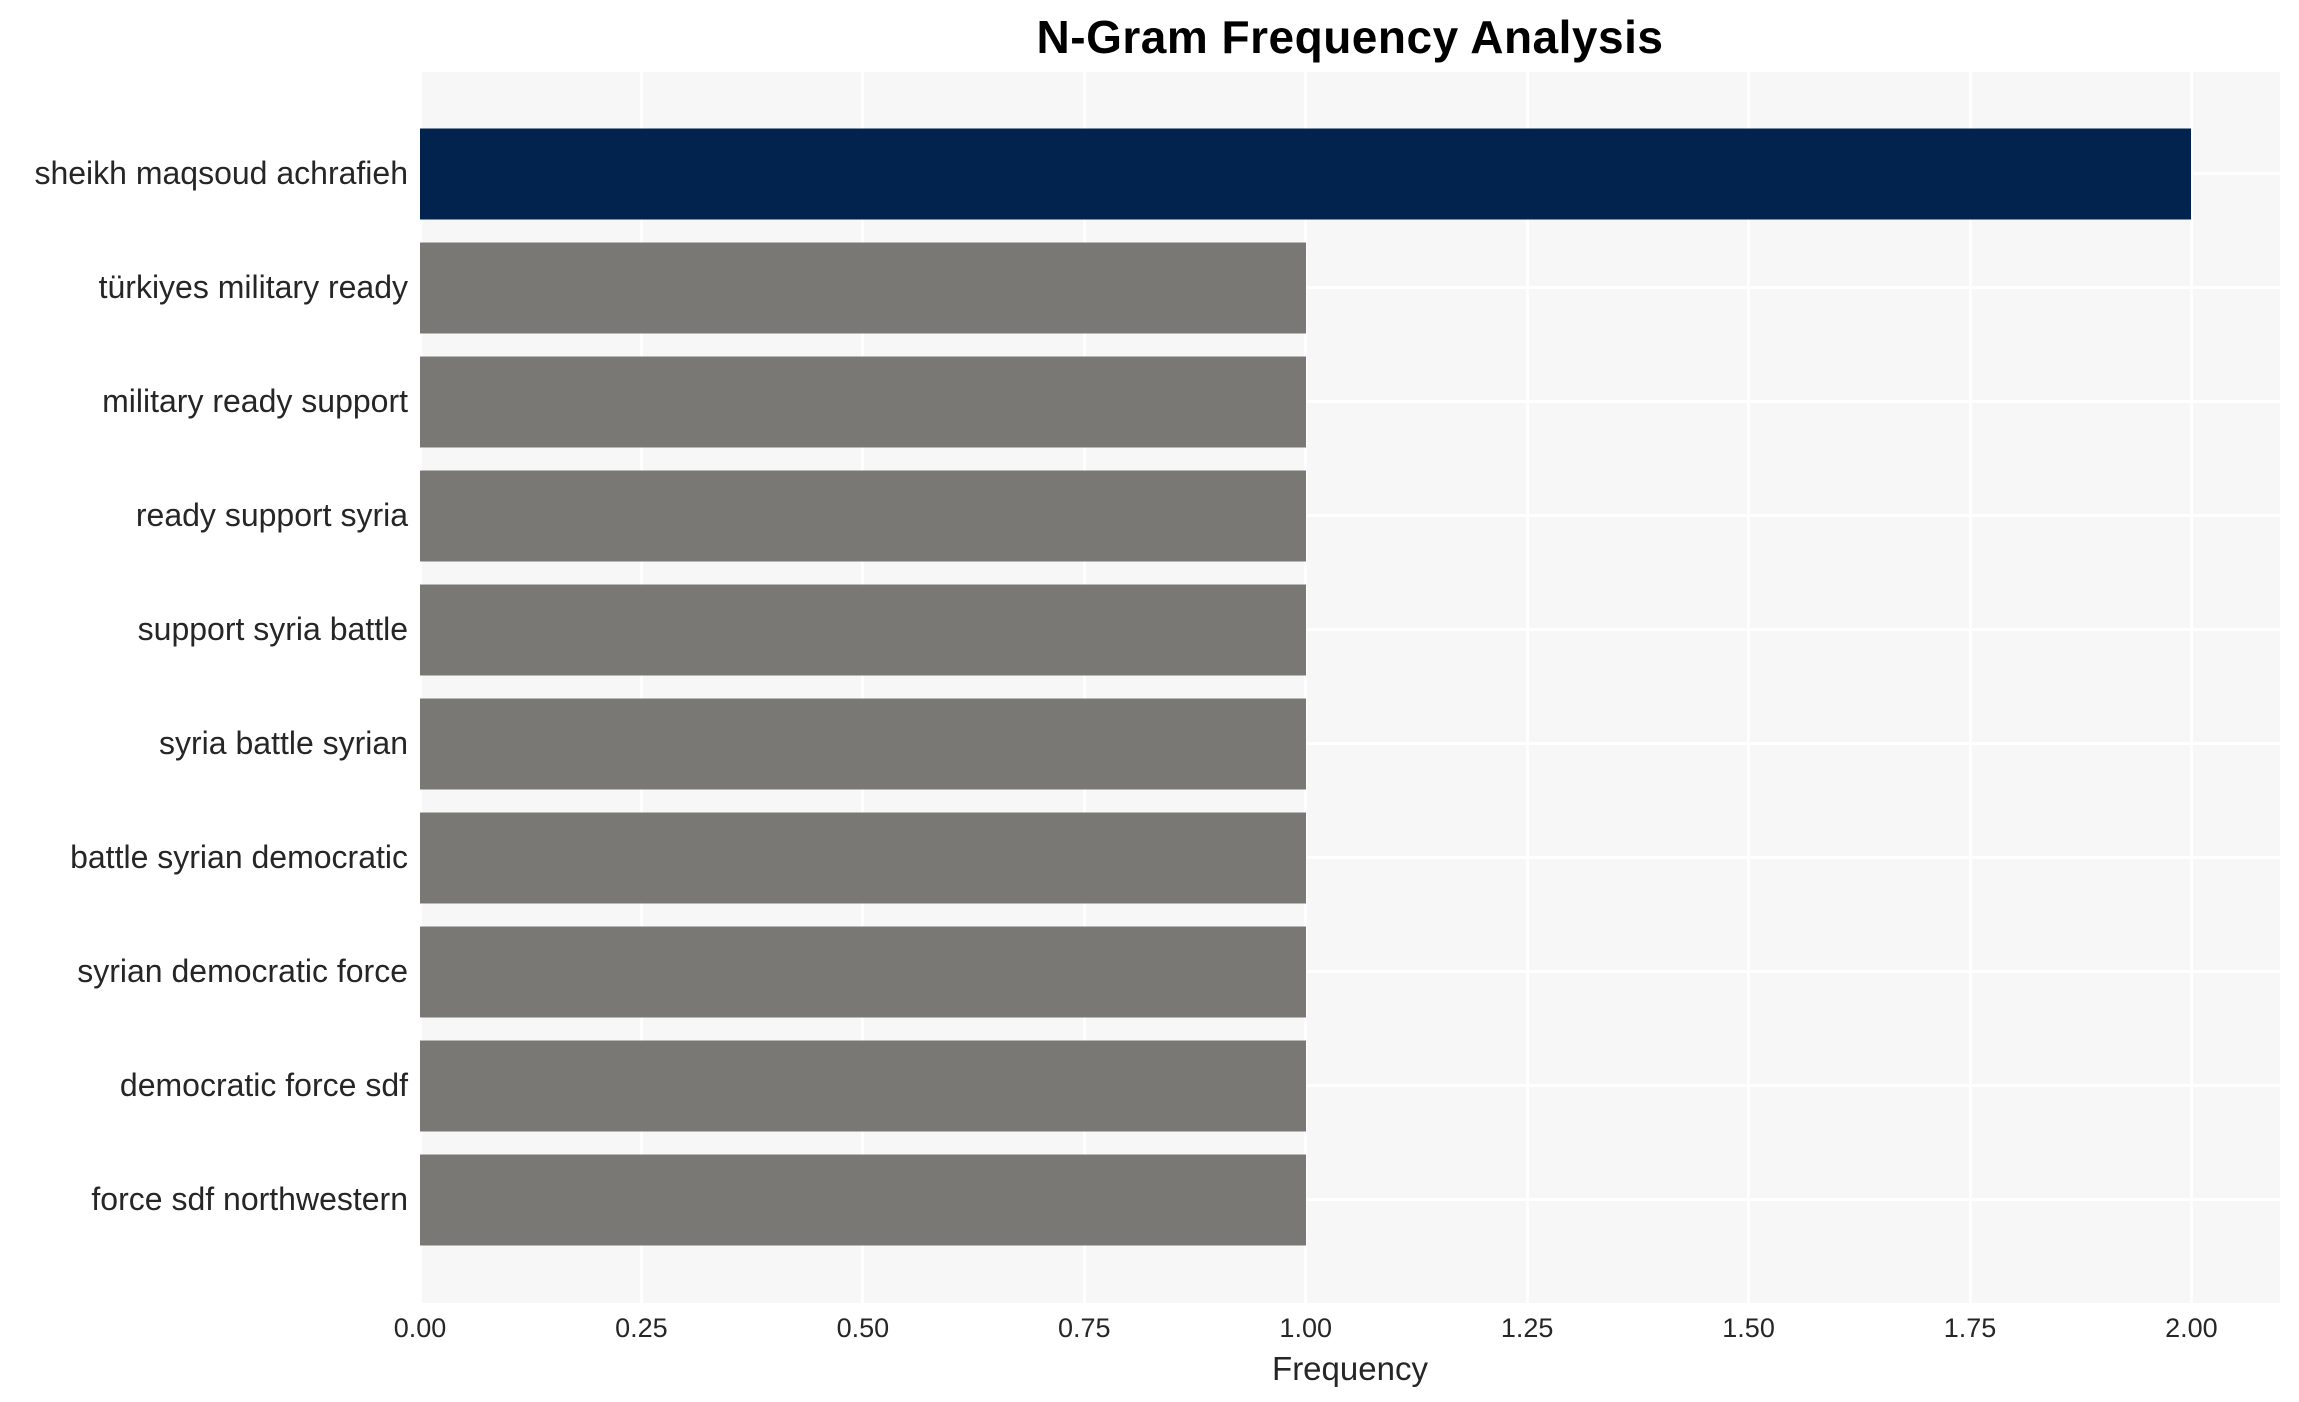 This screenshot has height=1402, width=2299. Describe the element at coordinates (1970, 1328) in the screenshot. I see `x-tick-label: 1.75` at that location.